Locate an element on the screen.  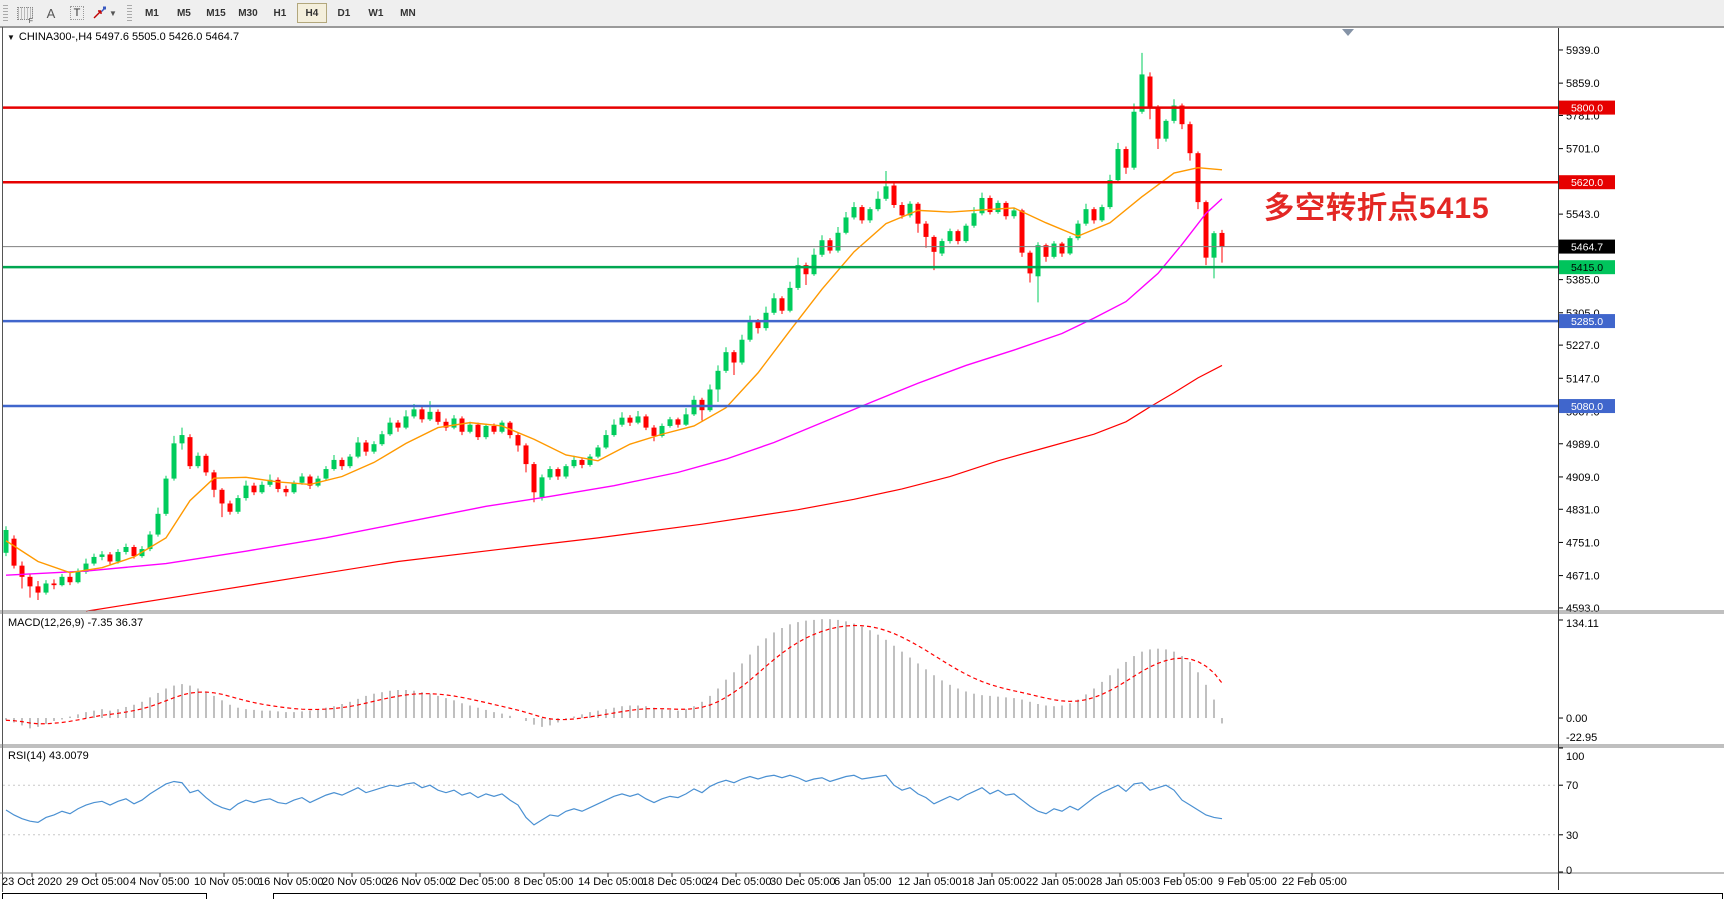
collapse-triangle-icon: ▼ is located at coordinates (11, 37).